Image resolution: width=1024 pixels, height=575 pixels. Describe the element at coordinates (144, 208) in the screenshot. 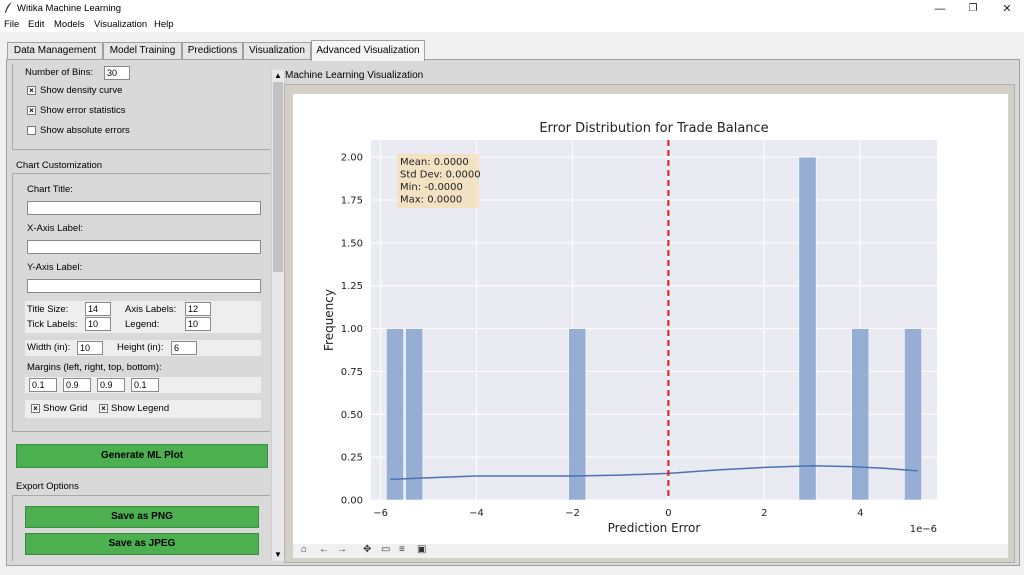

I see `chart-title-input` at that location.